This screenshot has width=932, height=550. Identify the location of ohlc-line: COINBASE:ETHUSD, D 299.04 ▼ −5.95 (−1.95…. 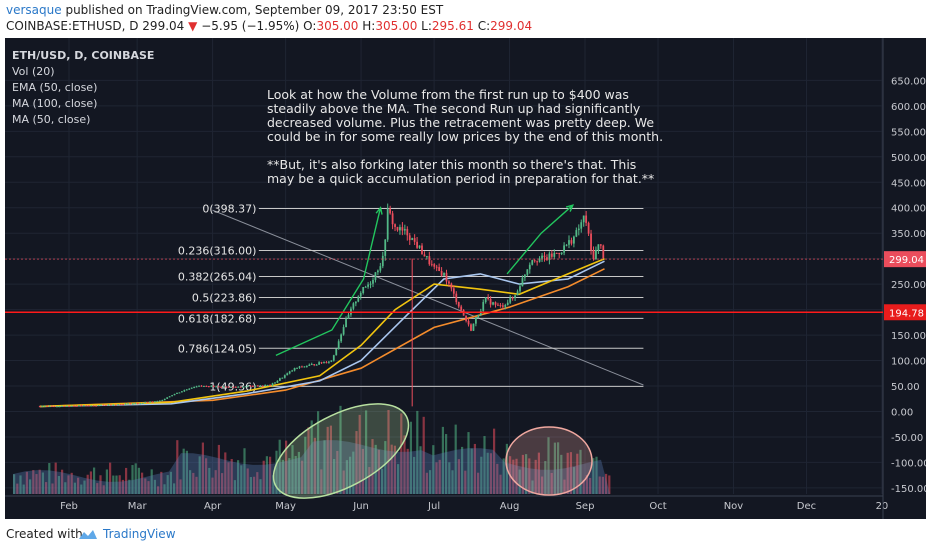
(269, 26).